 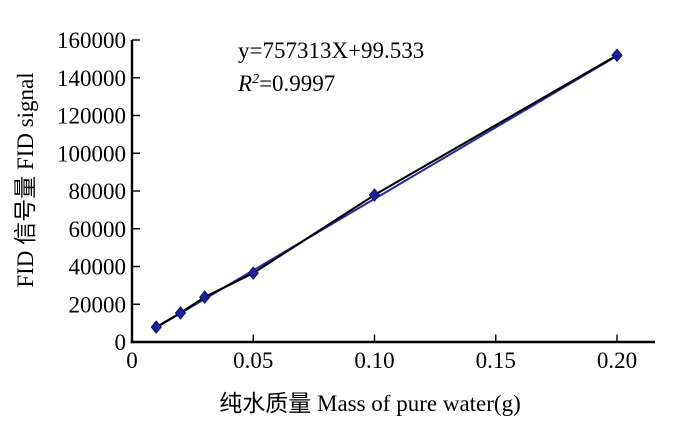 I want to click on x-tick-label: 0, so click(x=132, y=360).